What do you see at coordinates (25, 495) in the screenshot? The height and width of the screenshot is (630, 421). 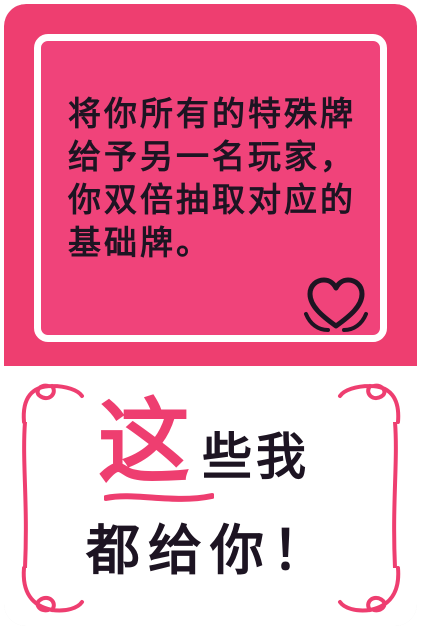 I see `side-line-left-icon` at bounding box center [25, 495].